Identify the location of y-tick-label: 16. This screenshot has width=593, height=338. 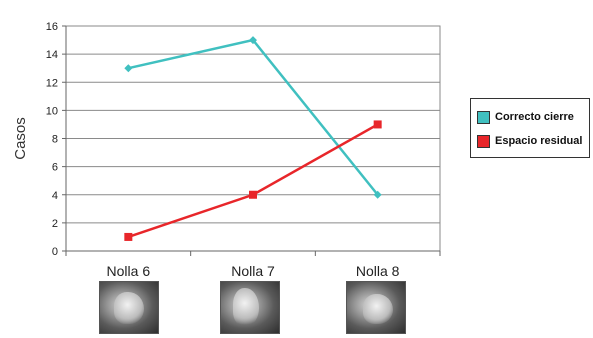
(52, 27).